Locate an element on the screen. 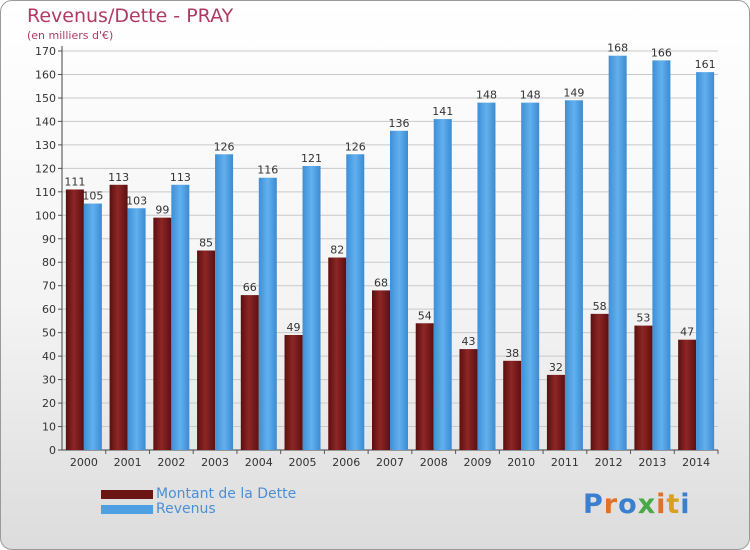 This screenshot has height=550, width=750. logo-letter: P is located at coordinates (593, 504).